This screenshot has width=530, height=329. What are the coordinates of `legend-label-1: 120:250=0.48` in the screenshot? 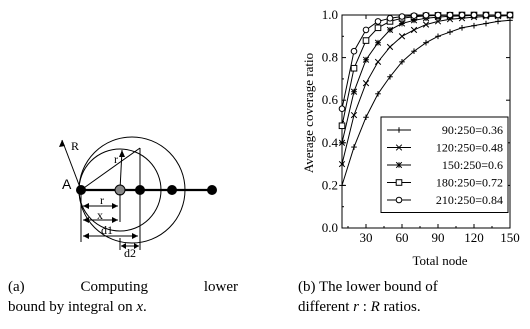 It's located at (469, 148).